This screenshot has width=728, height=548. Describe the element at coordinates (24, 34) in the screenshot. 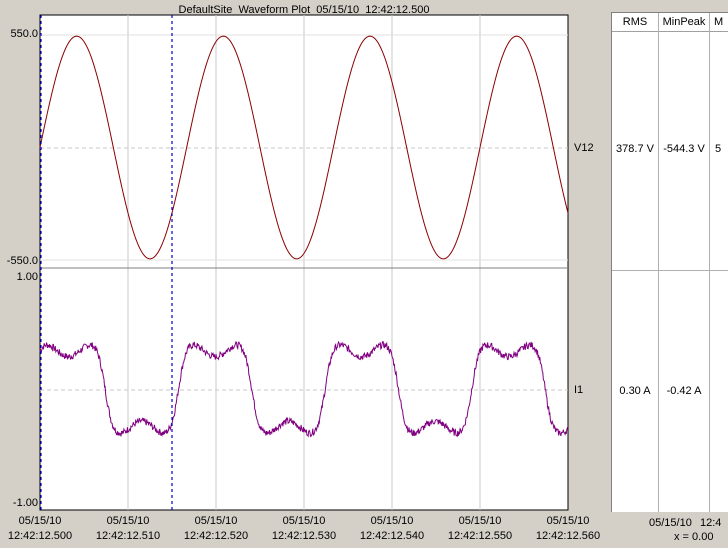

I see `v12-ymax-label: 550.0` at that location.